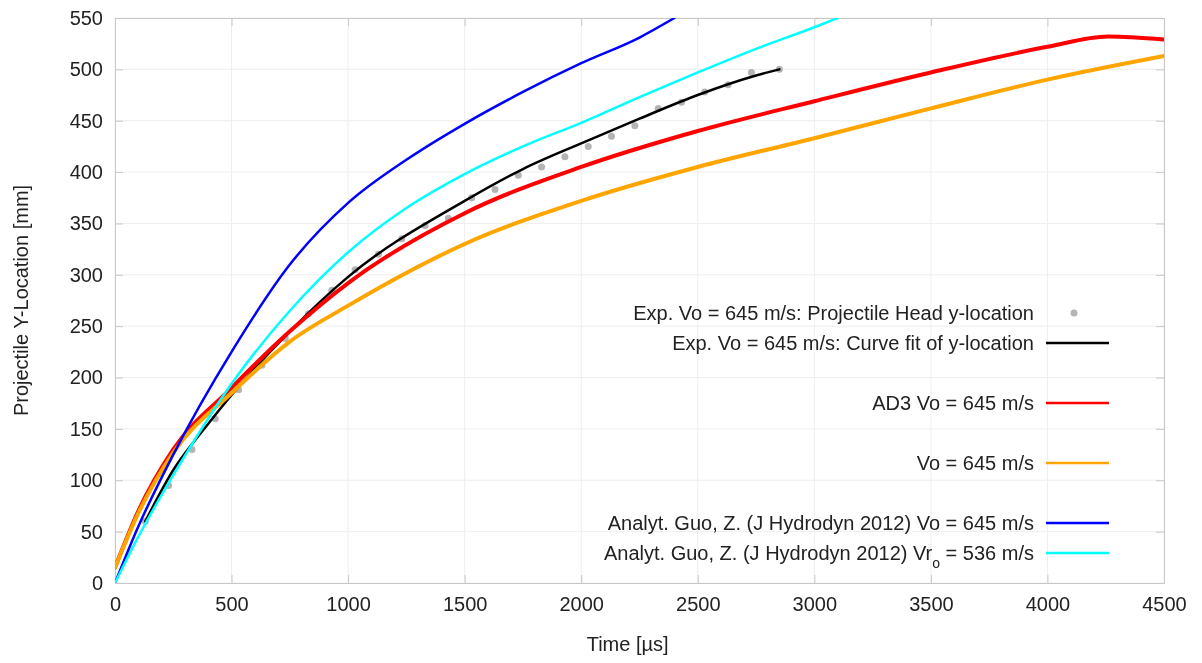  I want to click on y-tick-label: 350, so click(86, 223).